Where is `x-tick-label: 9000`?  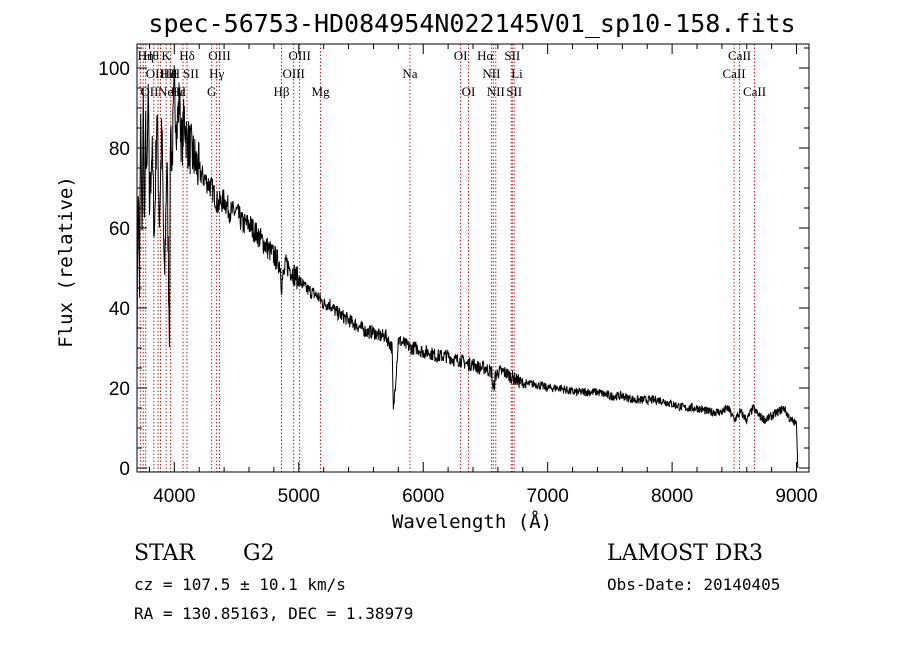
x-tick-label: 9000 is located at coordinates (796, 496).